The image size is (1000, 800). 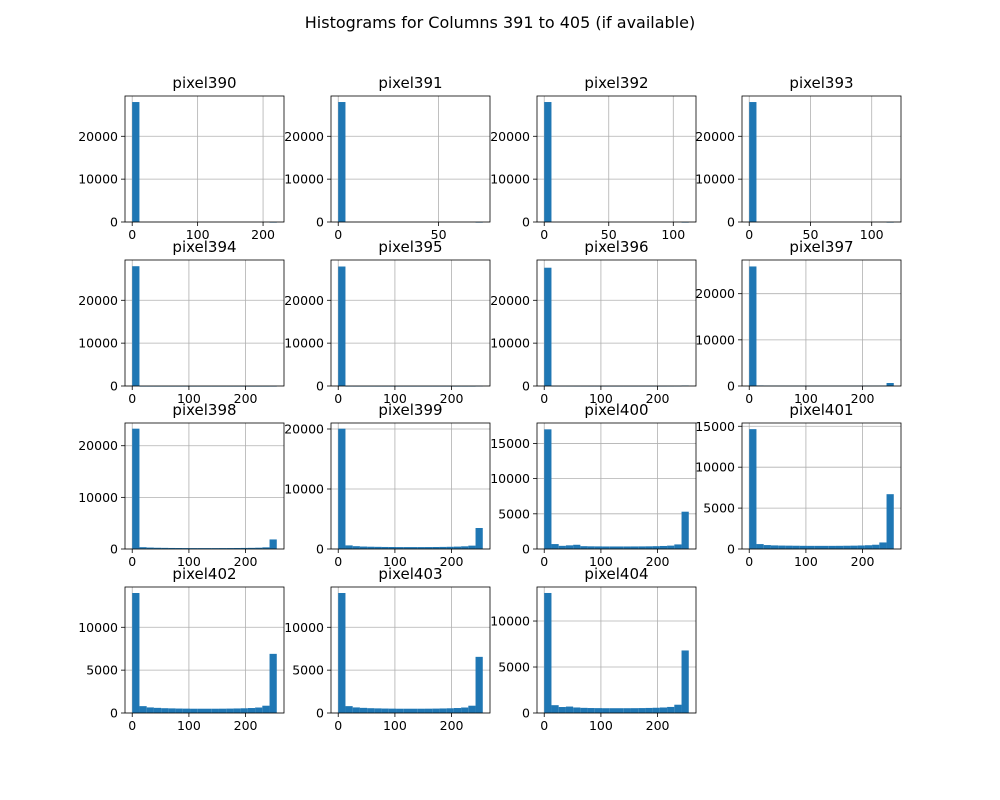 I want to click on subplot-title: pixel404, so click(x=616, y=574).